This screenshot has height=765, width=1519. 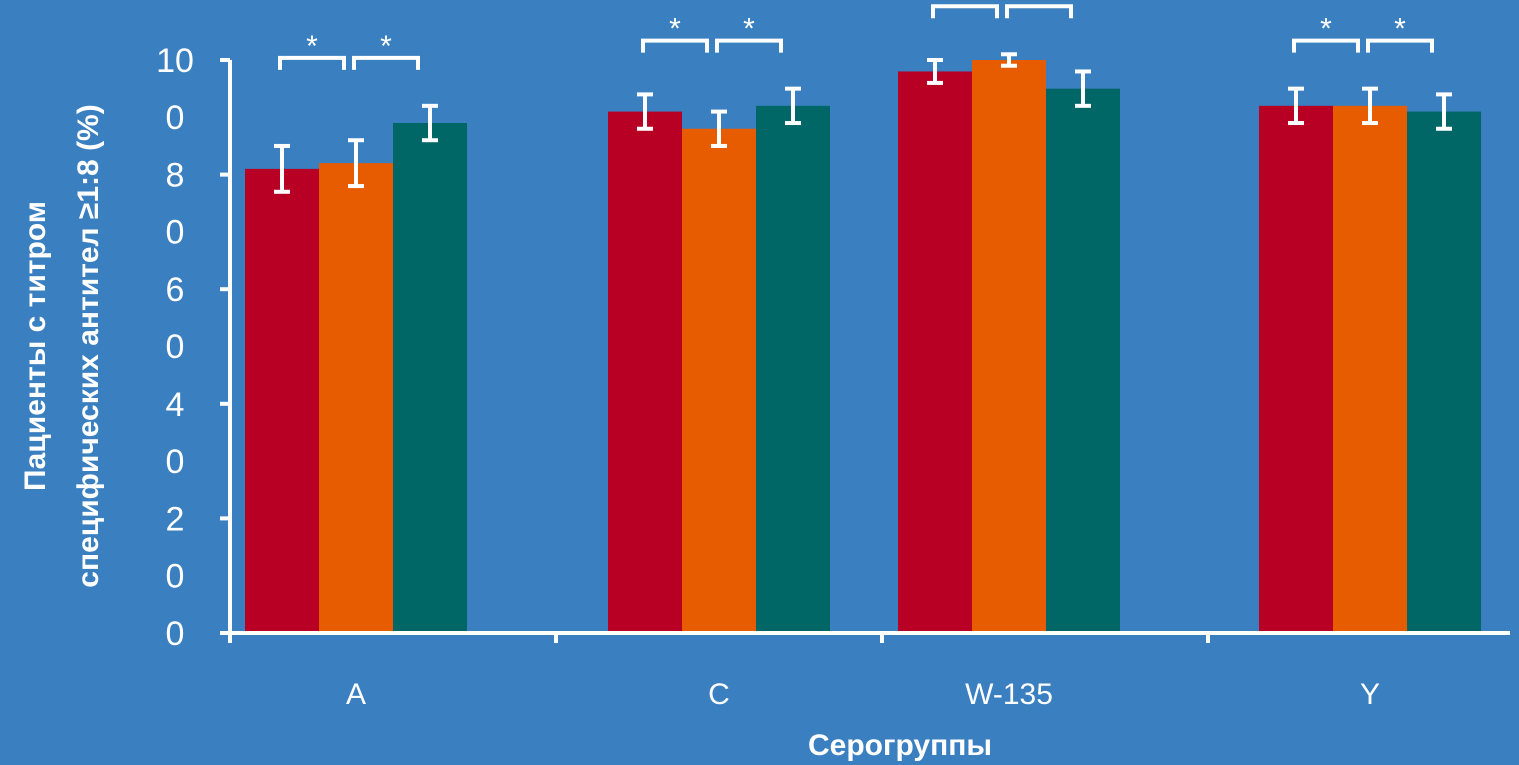 I want to click on x-tick-label: Y, so click(x=1370, y=694).